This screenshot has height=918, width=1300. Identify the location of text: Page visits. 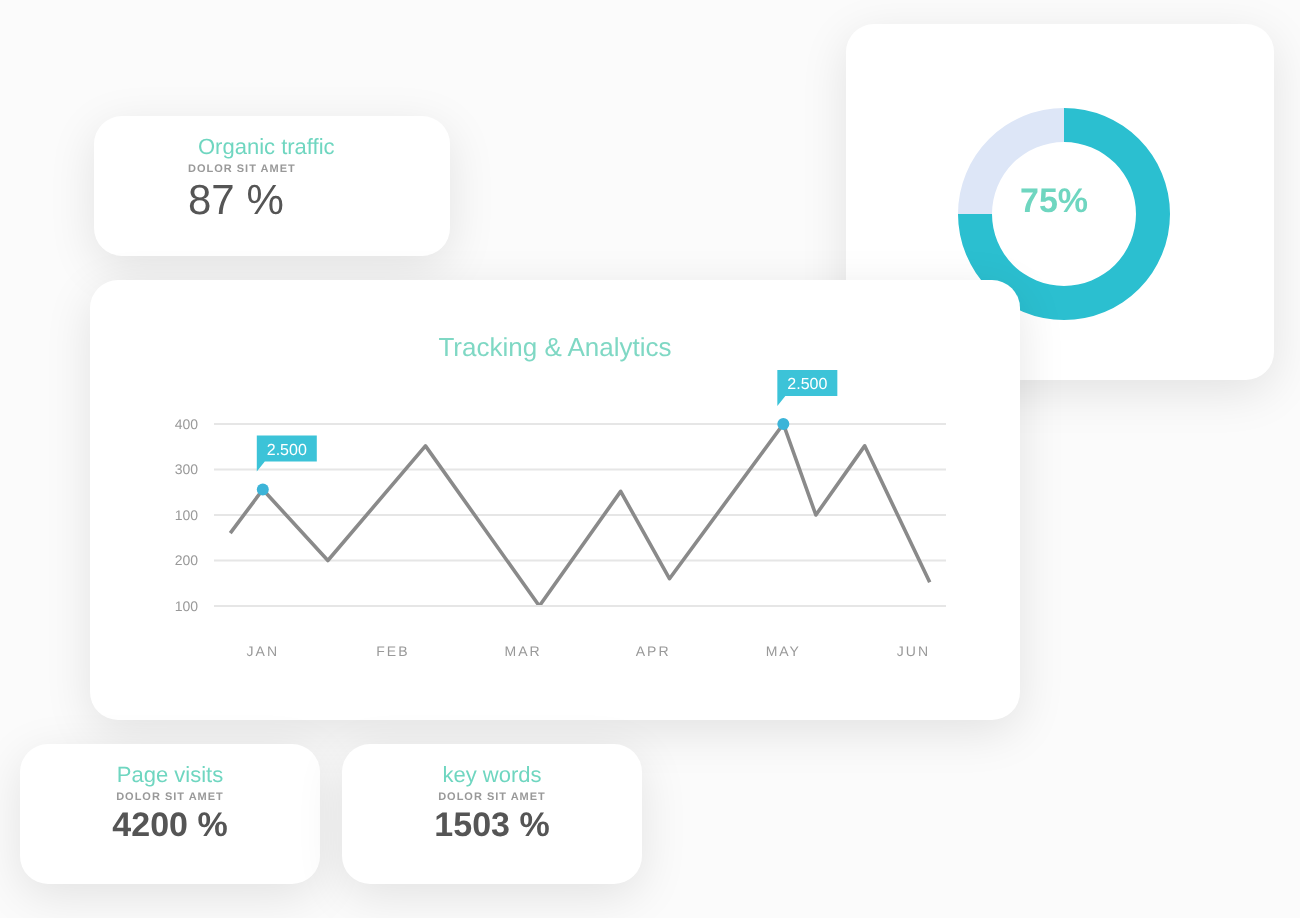
(170, 776).